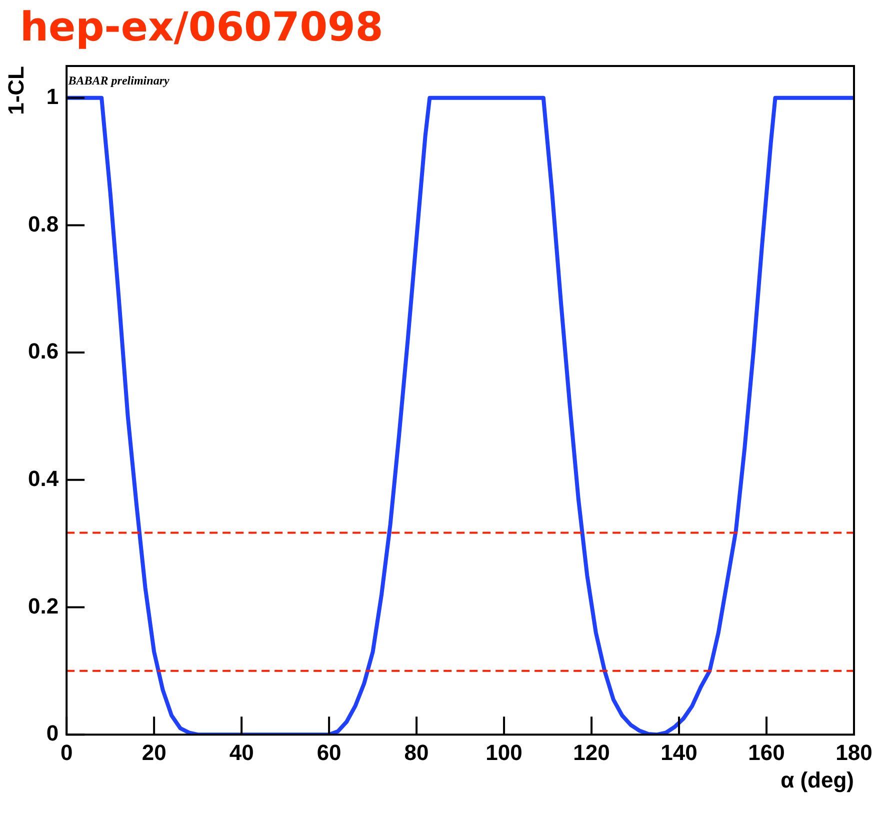 This screenshot has height=813, width=894. What do you see at coordinates (202, 27) in the screenshot?
I see `chart-title: hep-ex/0607098` at bounding box center [202, 27].